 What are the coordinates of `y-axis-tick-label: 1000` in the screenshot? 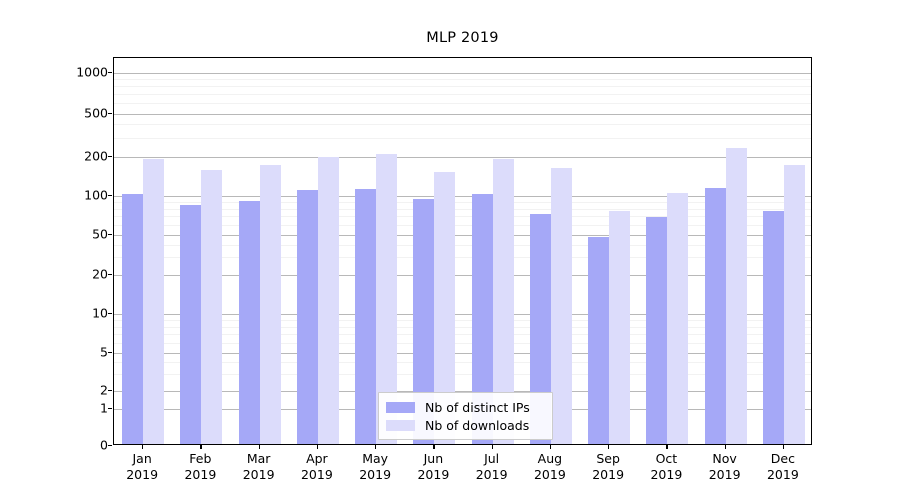 It's located at (92, 72).